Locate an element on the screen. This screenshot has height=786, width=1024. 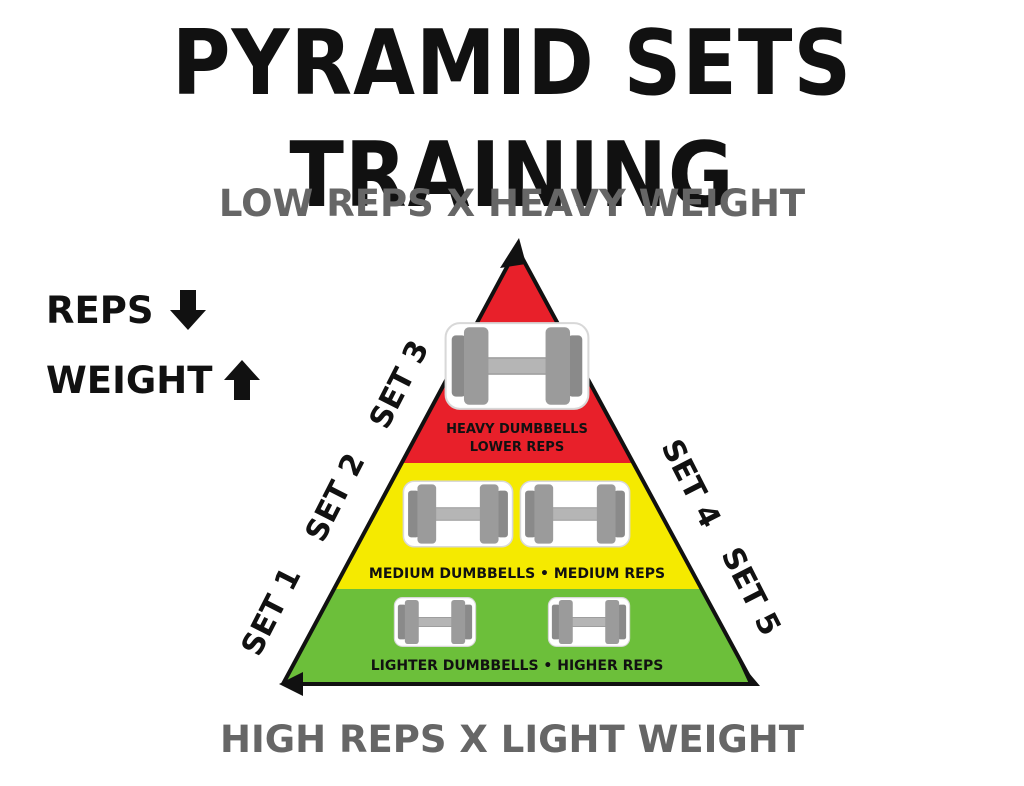
top-band-line2: LOWER REPS is located at coordinates (517, 447).